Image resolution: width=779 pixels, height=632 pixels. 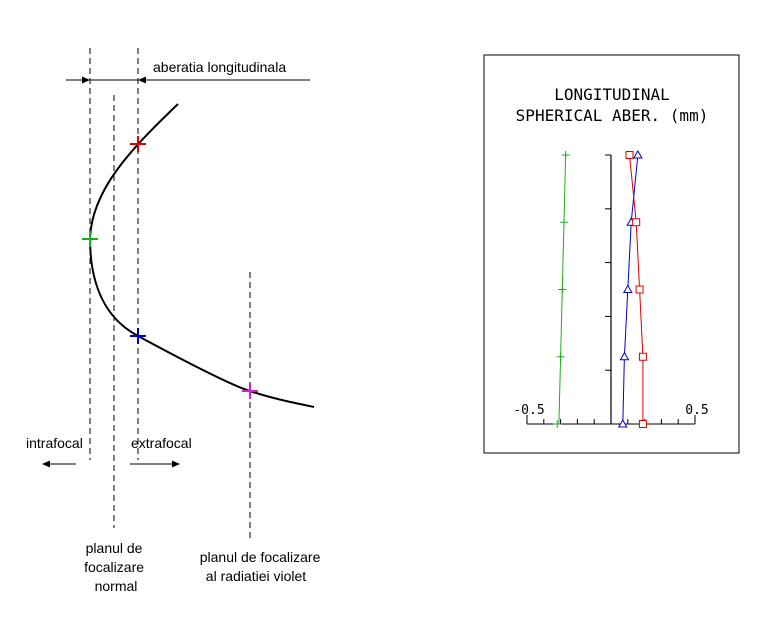 I want to click on aberration-dimension-arrow, so click(x=188, y=80).